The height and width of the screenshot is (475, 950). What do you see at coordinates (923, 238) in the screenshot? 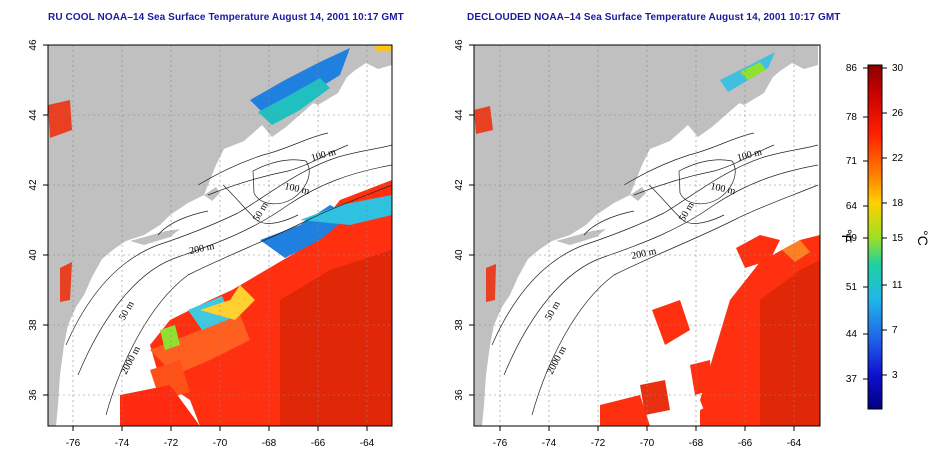
I see `celsius-unit-label: °C` at bounding box center [923, 238].